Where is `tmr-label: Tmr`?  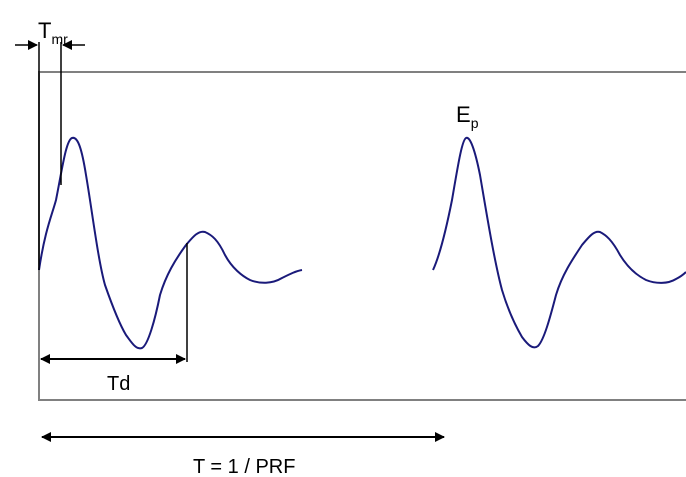
tmr-label: Tmr is located at coordinates (53, 32).